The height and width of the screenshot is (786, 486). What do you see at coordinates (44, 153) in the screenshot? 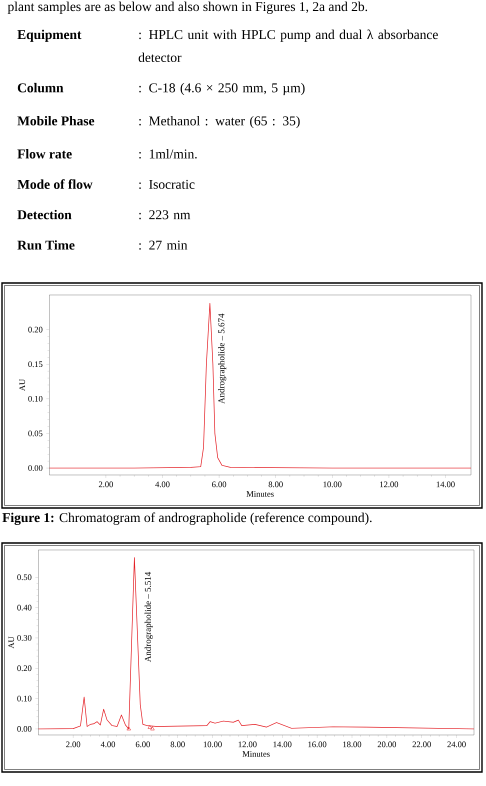
I see `text: Flow rate` at bounding box center [44, 153].